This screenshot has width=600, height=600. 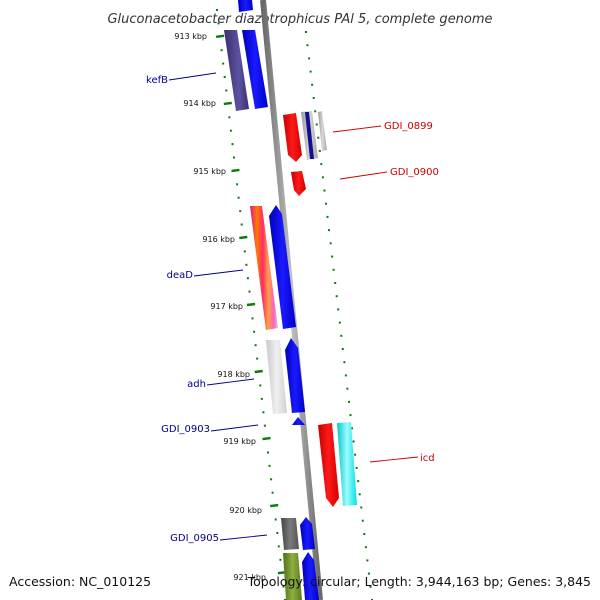 I want to click on outer-dotted-ring, so click(x=339, y=315).